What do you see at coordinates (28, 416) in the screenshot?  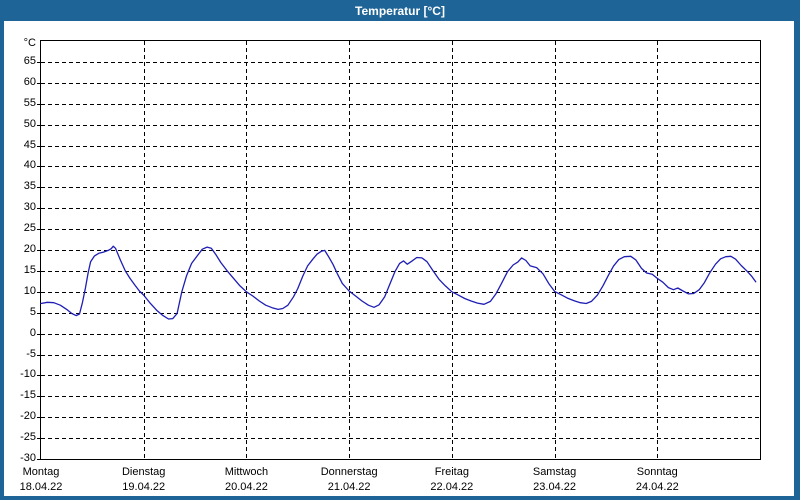 I see `y-axis-label: -20` at bounding box center [28, 416].